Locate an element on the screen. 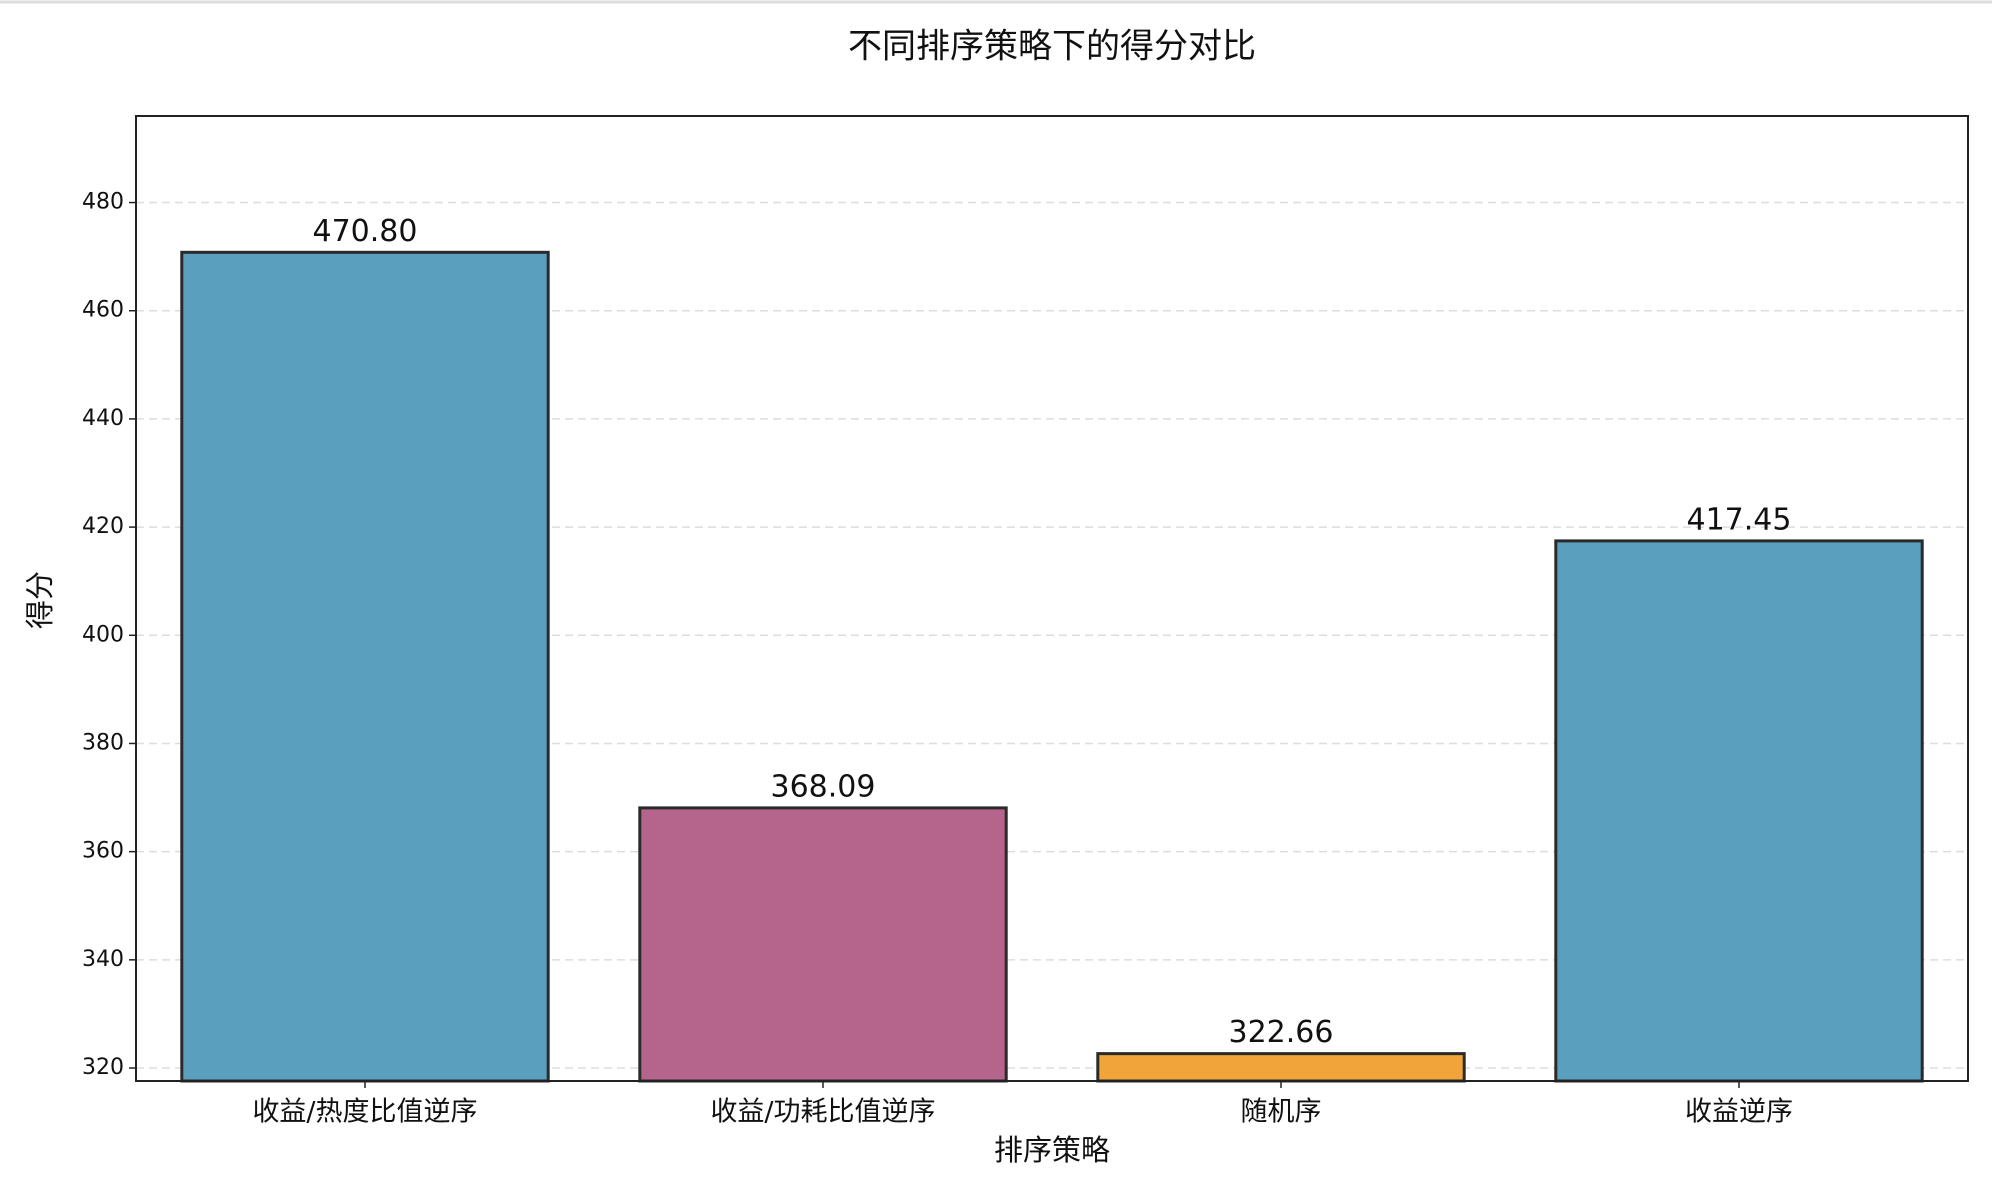  y-axis-label: 得分 is located at coordinates (40, 600).